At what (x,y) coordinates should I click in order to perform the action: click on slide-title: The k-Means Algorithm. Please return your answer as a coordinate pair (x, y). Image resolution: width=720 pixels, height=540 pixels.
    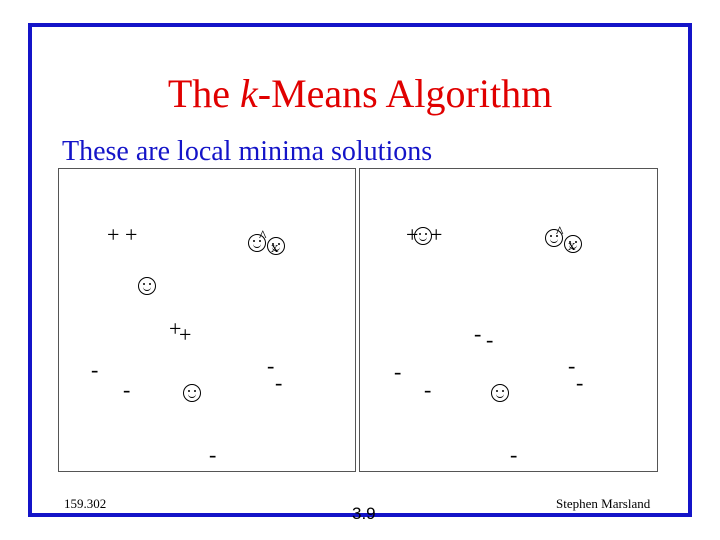
    Looking at the image, I should click on (360, 93).